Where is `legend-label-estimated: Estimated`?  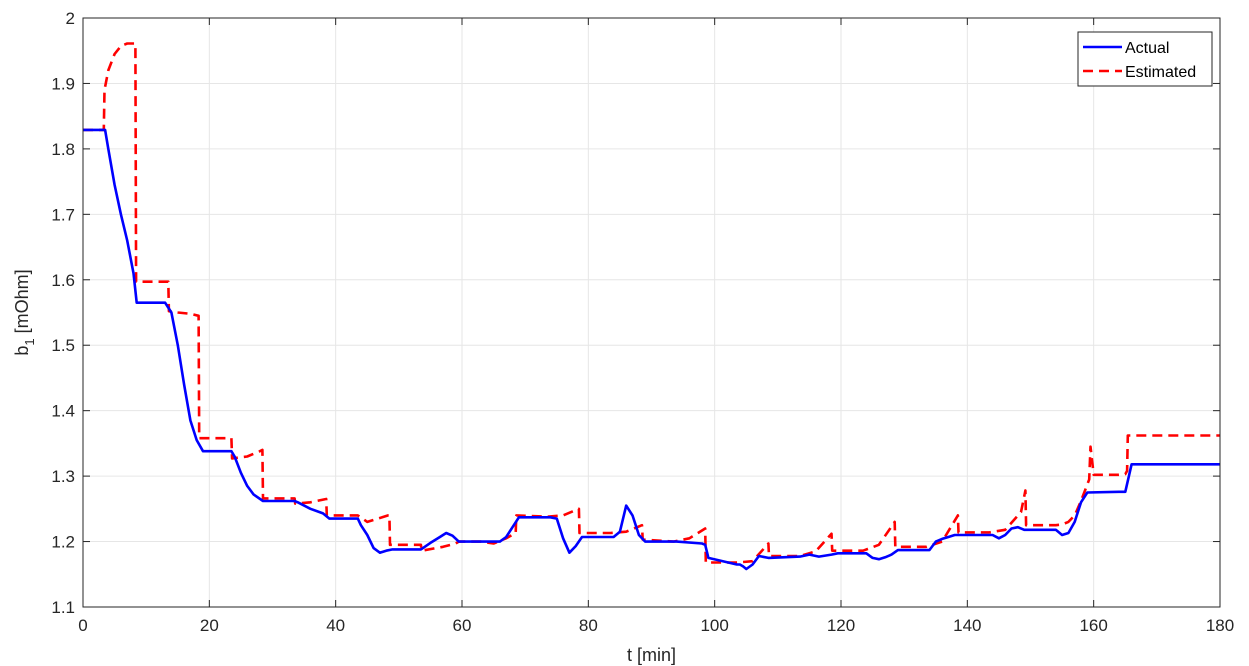
legend-label-estimated: Estimated is located at coordinates (1160, 72).